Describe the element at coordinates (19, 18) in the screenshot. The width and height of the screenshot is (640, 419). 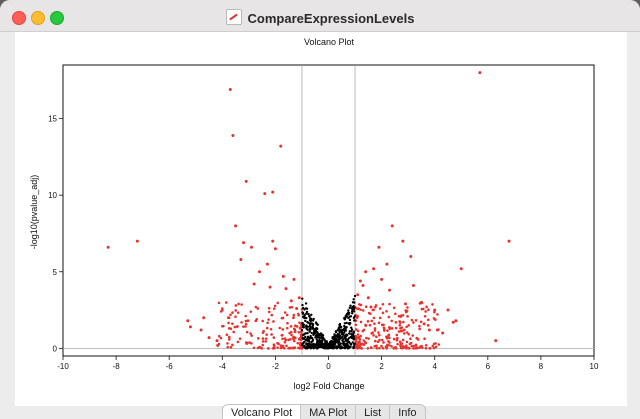
I see `close-window-button` at that location.